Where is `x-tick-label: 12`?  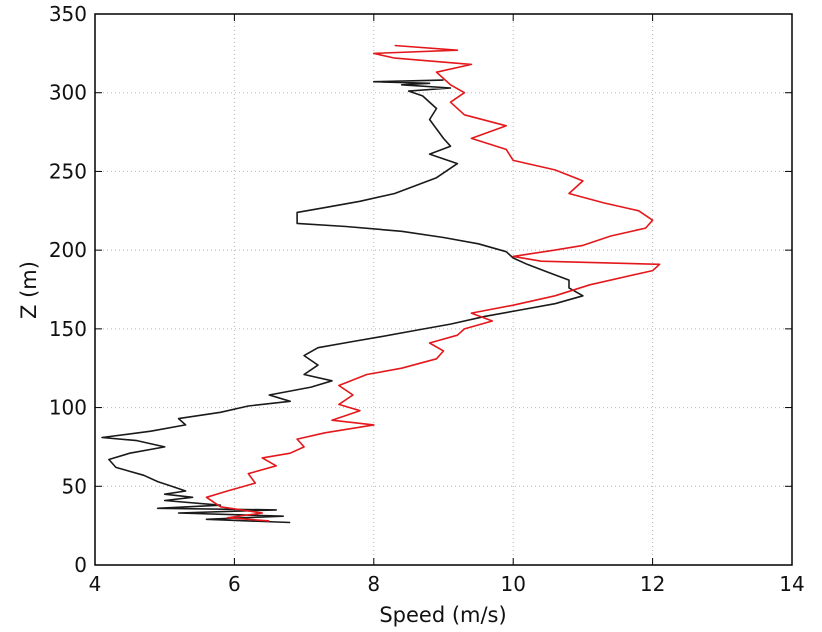
x-tick-label: 12 is located at coordinates (652, 584).